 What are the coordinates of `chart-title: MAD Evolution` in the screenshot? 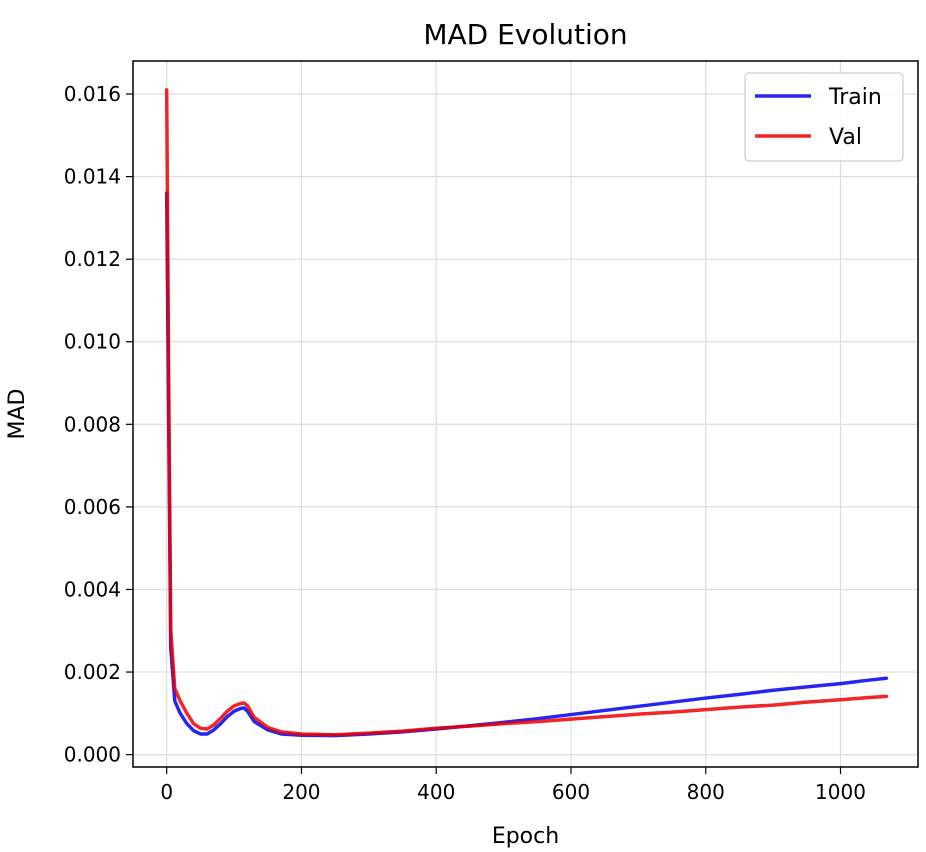 It's located at (525, 34).